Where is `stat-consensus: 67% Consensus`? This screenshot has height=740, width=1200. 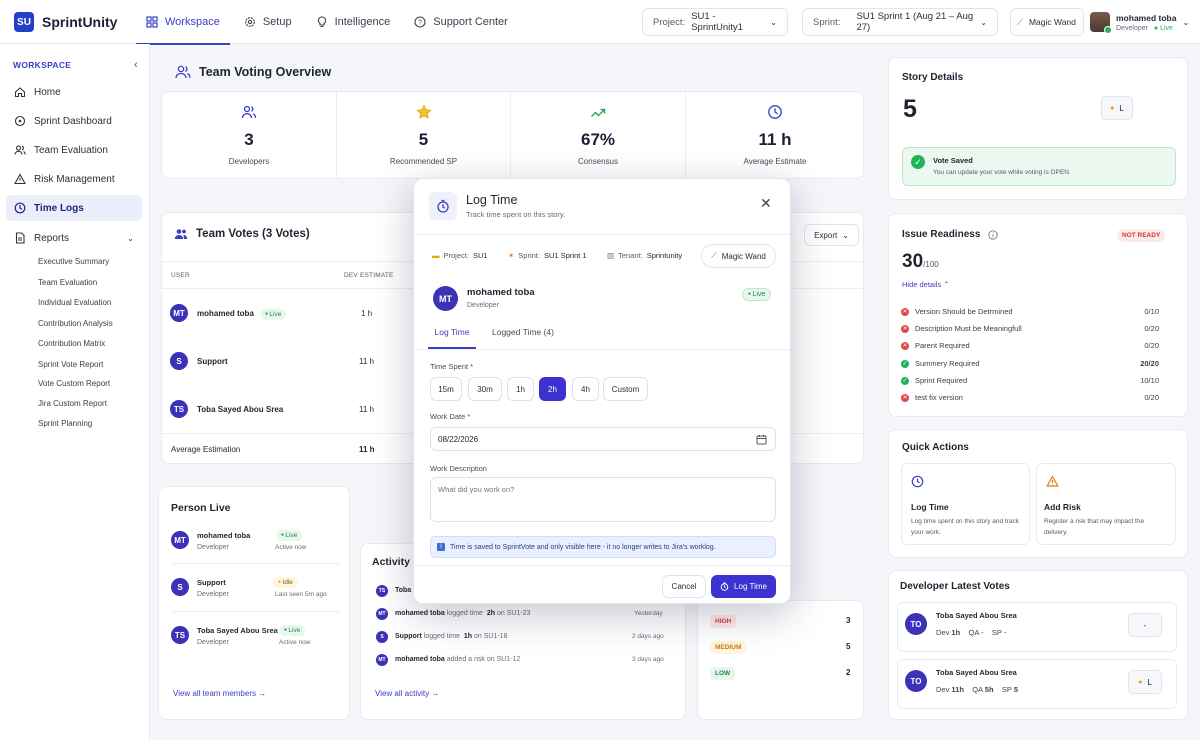 stat-consensus: 67% Consensus is located at coordinates (598, 135).